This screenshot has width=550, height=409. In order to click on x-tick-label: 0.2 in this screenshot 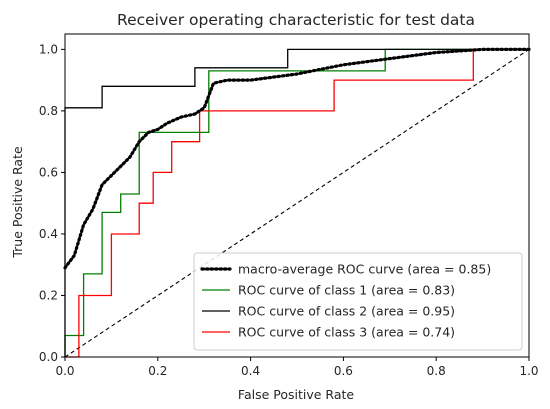, I will do `click(157, 371)`.